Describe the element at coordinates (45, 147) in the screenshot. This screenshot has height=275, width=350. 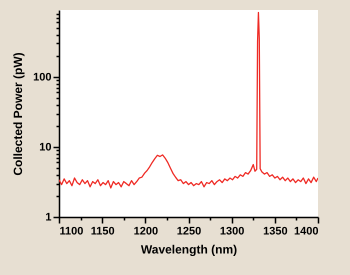
I see `y-tick-label: 10` at that location.